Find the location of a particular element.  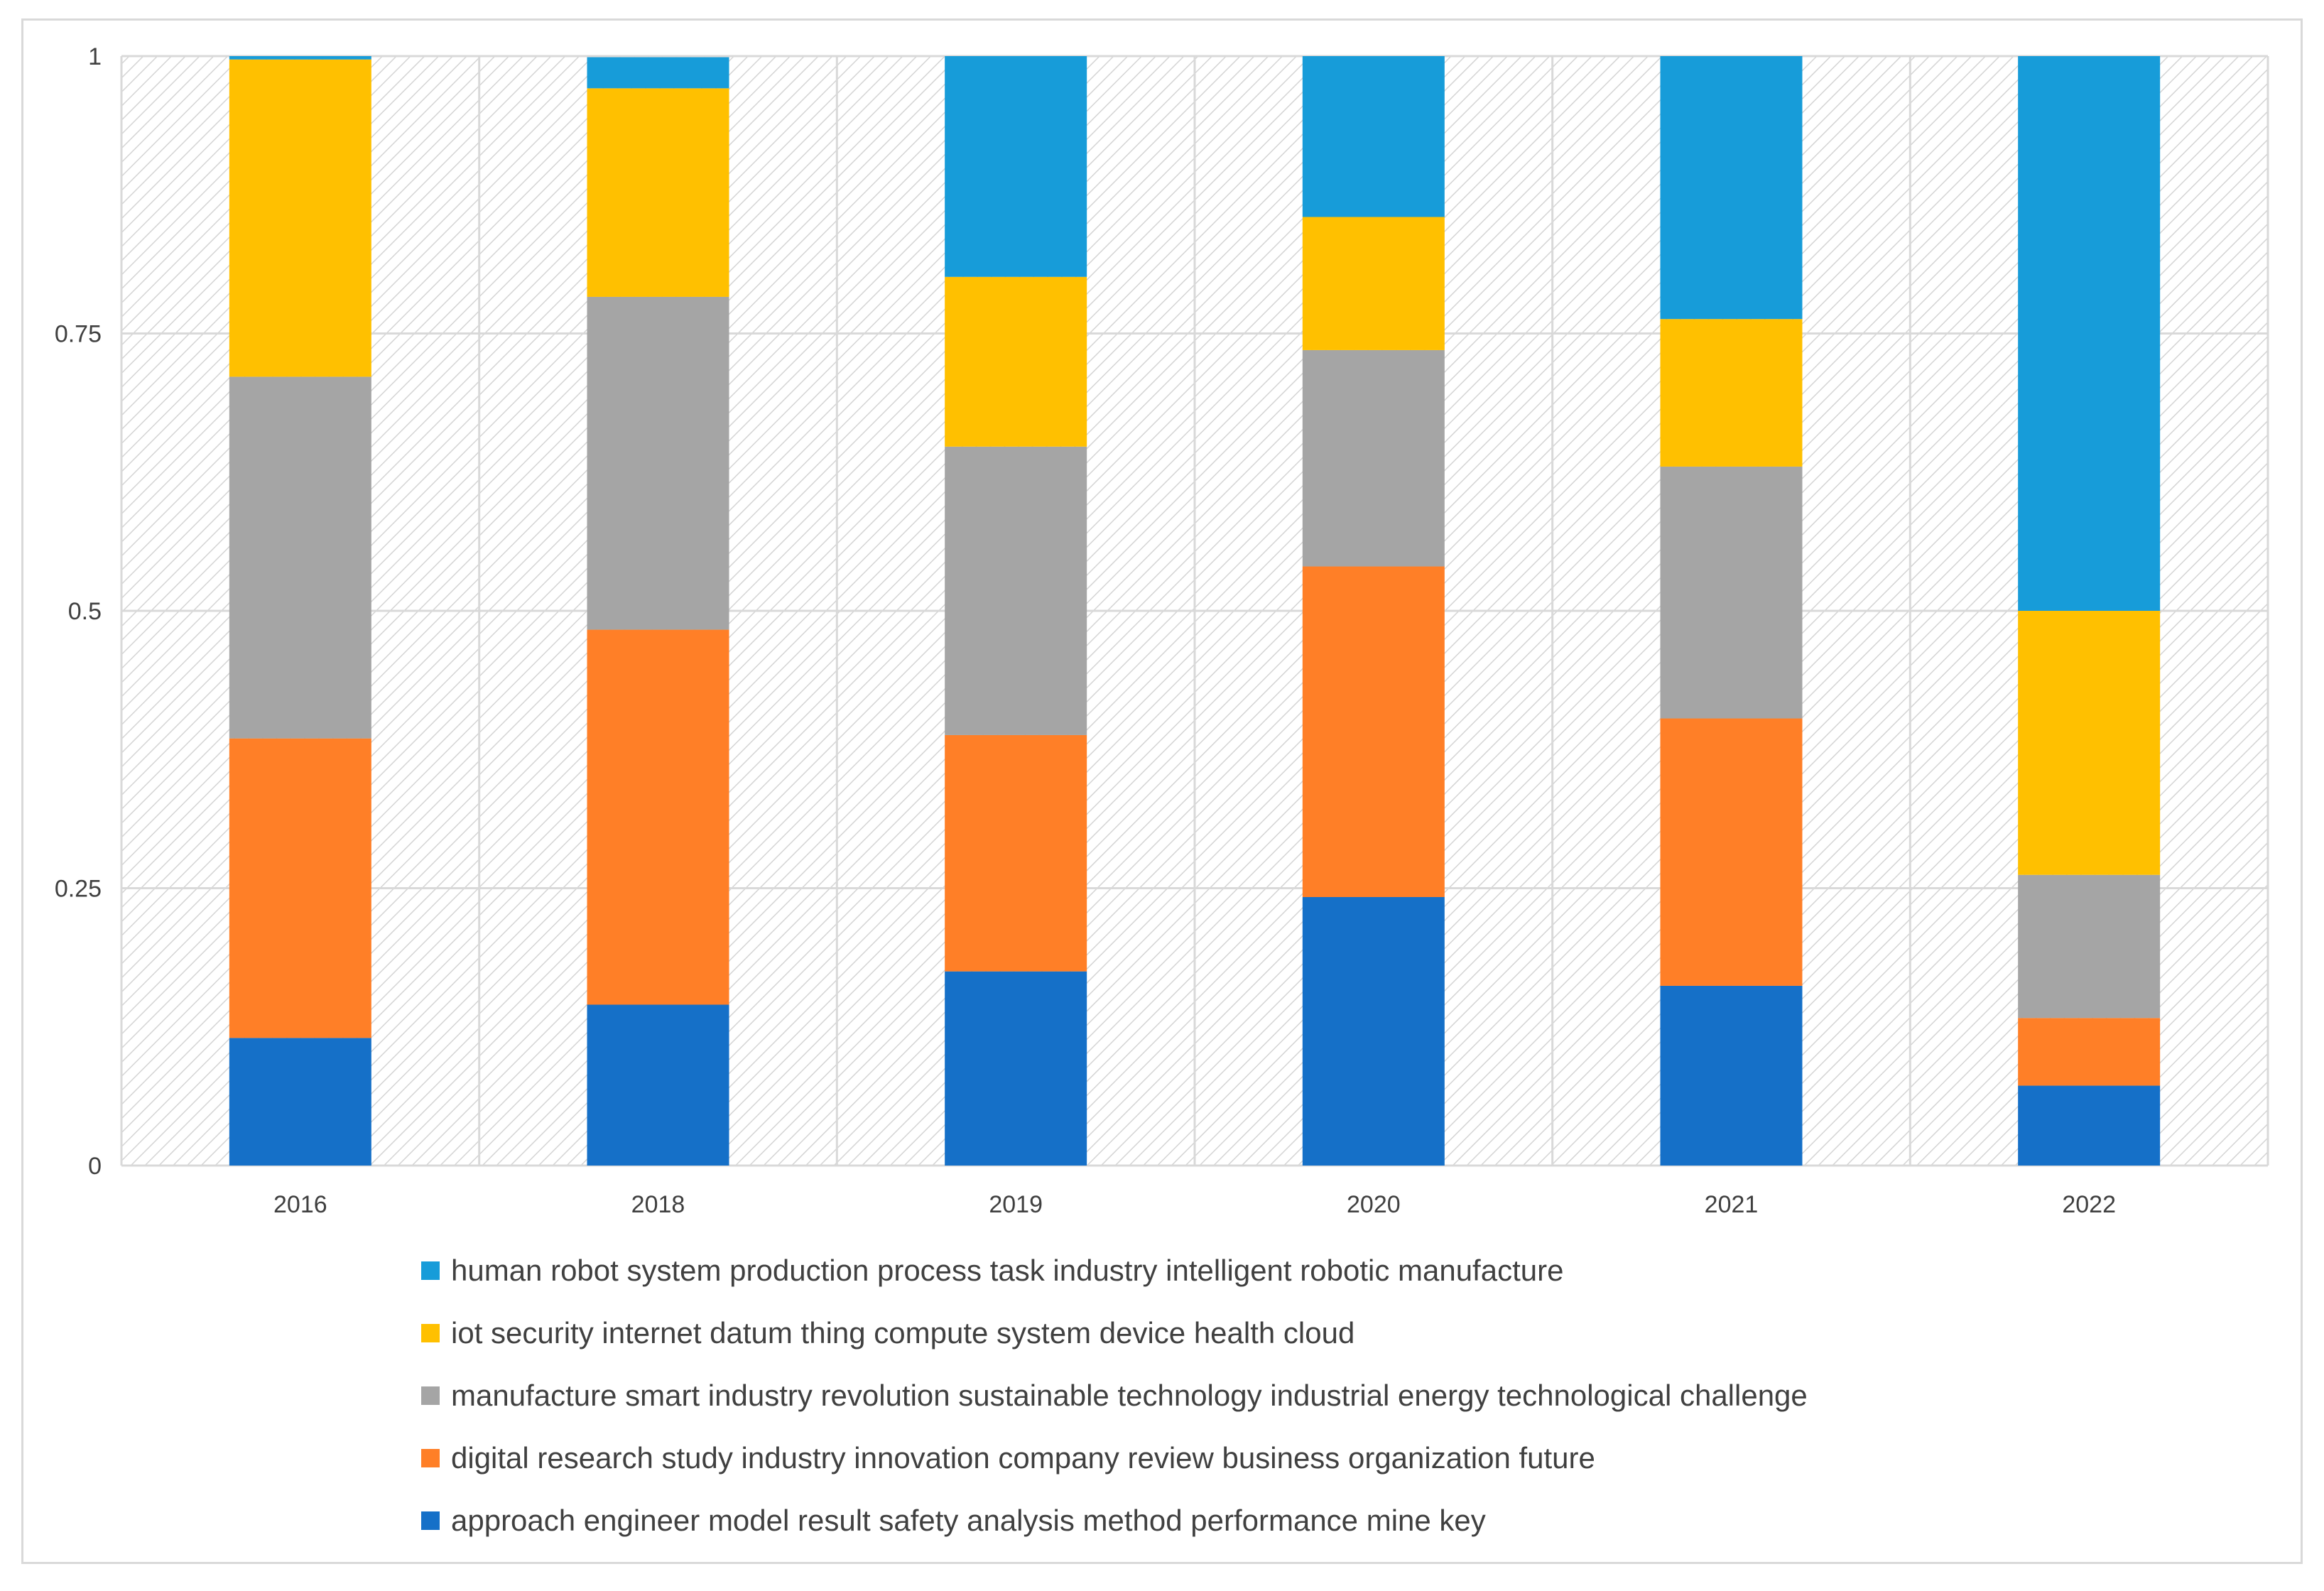

y-tick-label-4: 1 is located at coordinates (95, 56).